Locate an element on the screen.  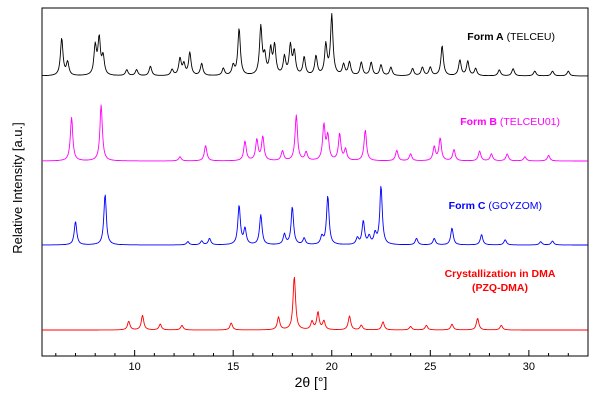
y-axis-label: Relative Intensity [a.u.] is located at coordinates (17, 188).